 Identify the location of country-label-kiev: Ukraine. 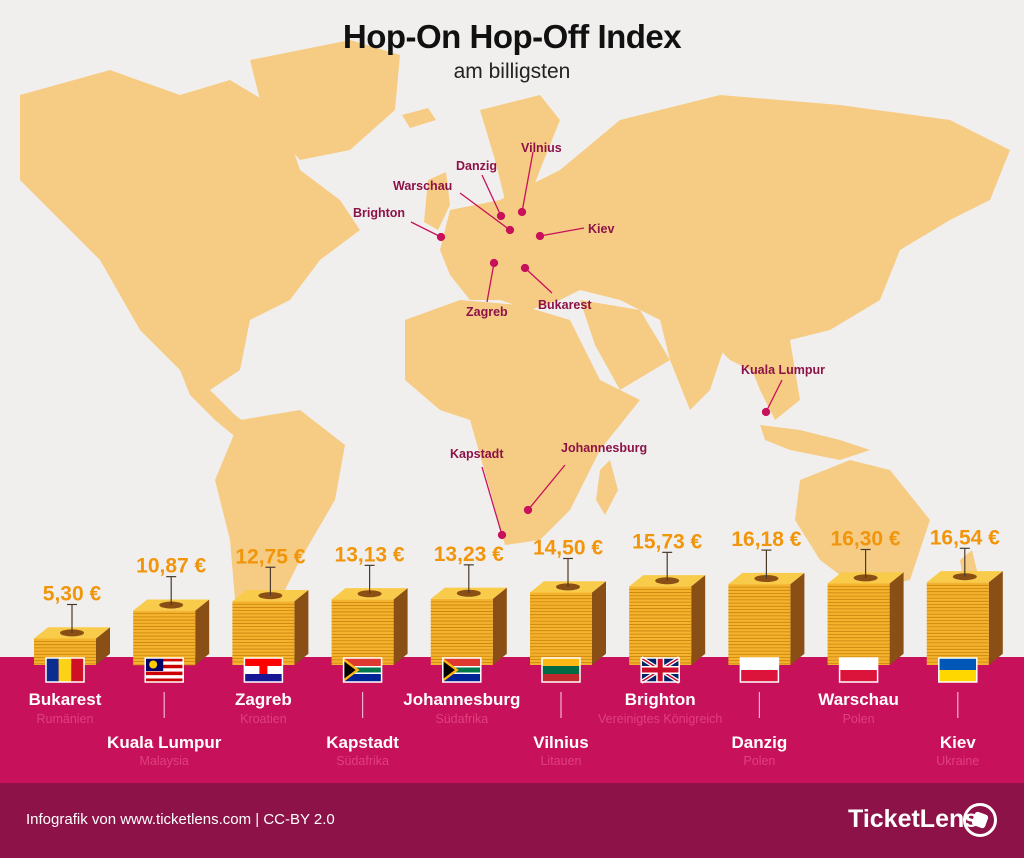
(957, 761).